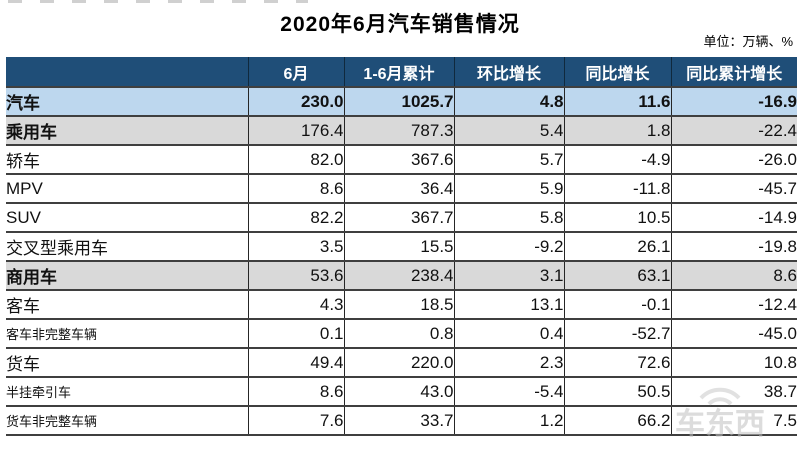 The height and width of the screenshot is (451, 800). I want to click on table-row: 乘用车 176.4 787.3 5.4 1.8 -22.4, so click(401, 130).